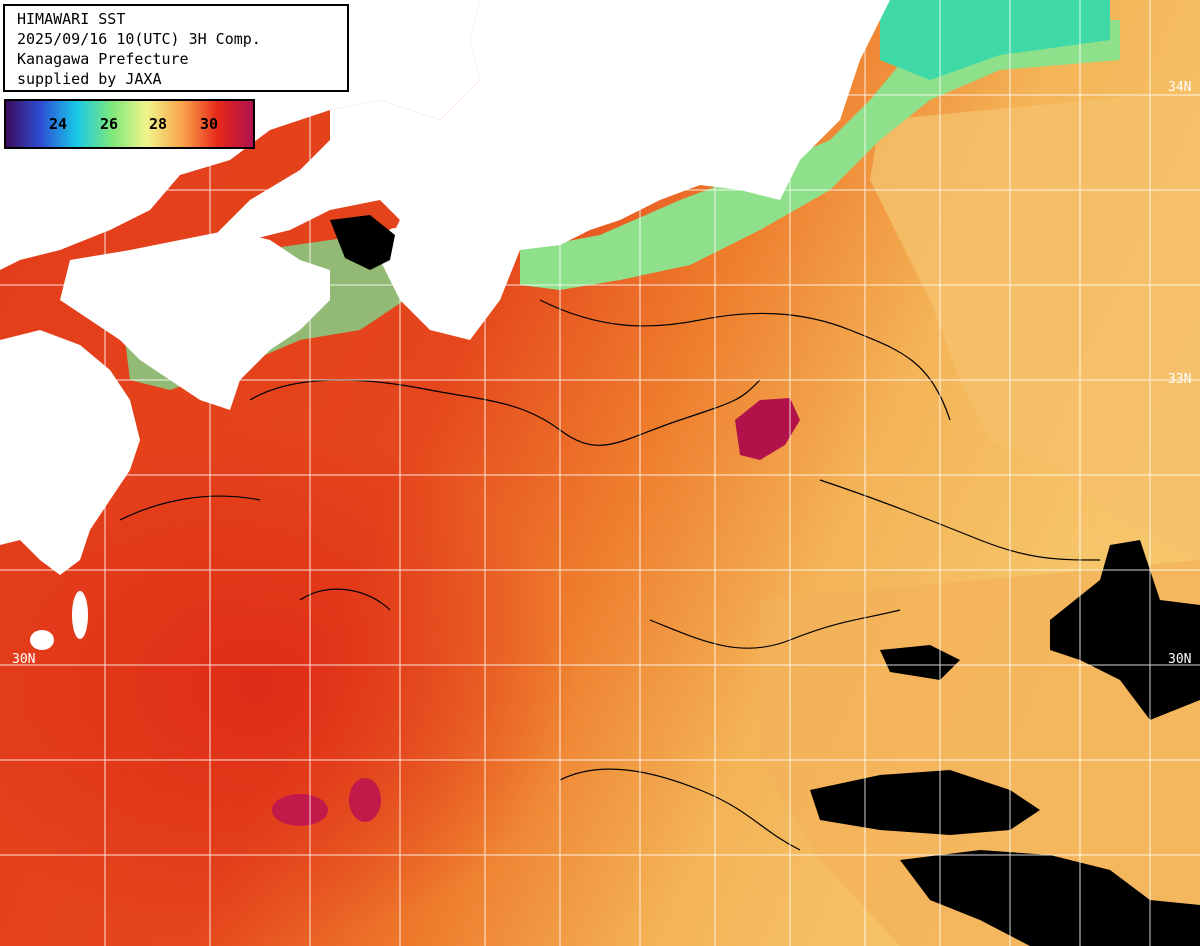  Describe the element at coordinates (1180, 87) in the screenshot. I see `label-34n: 34N` at that location.